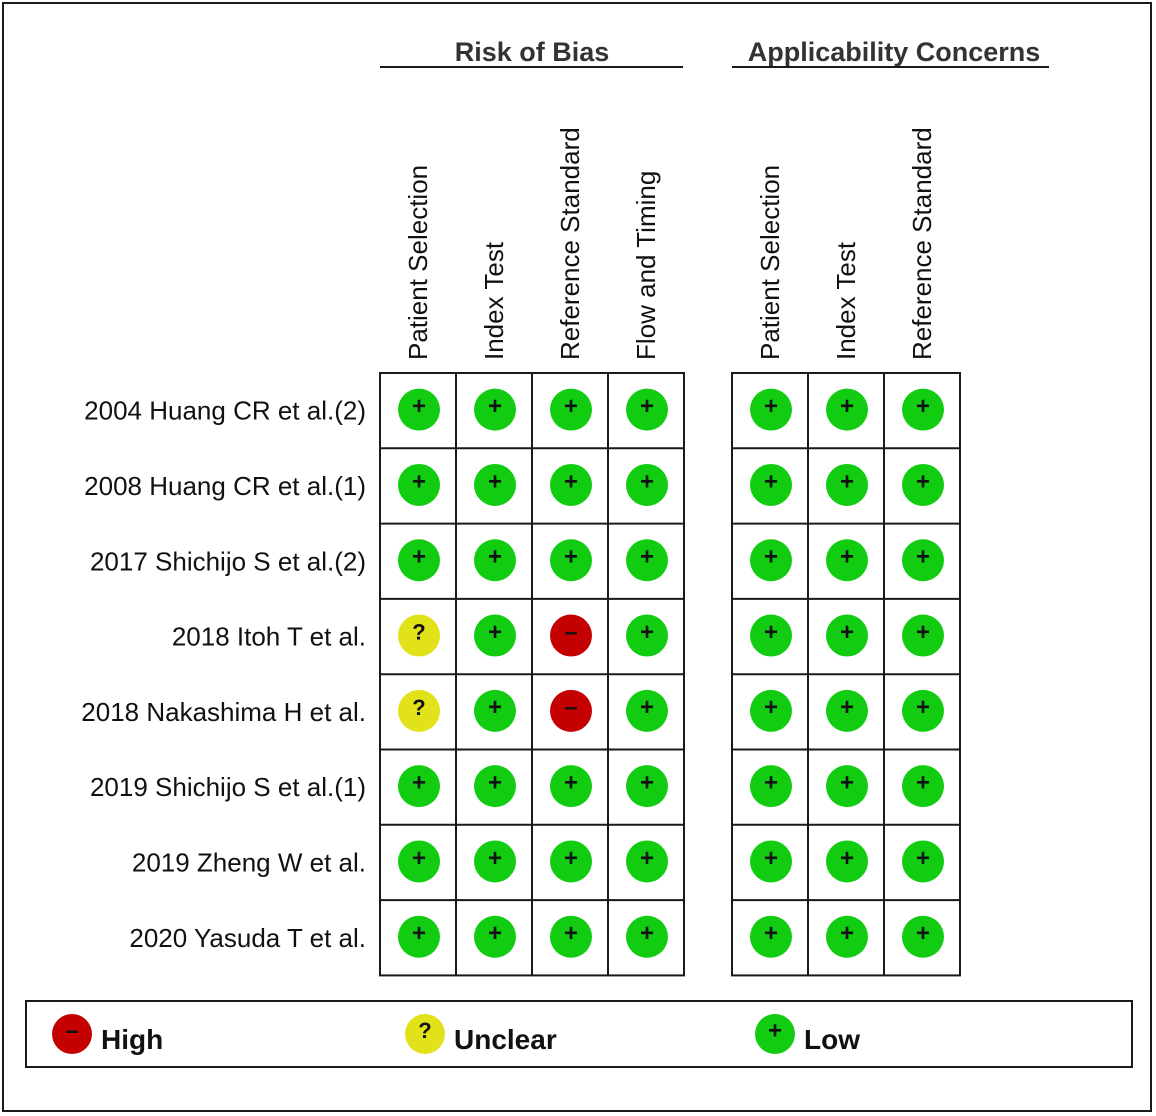 The width and height of the screenshot is (1156, 1116). I want to click on legend-low-circle, so click(775, 1034).